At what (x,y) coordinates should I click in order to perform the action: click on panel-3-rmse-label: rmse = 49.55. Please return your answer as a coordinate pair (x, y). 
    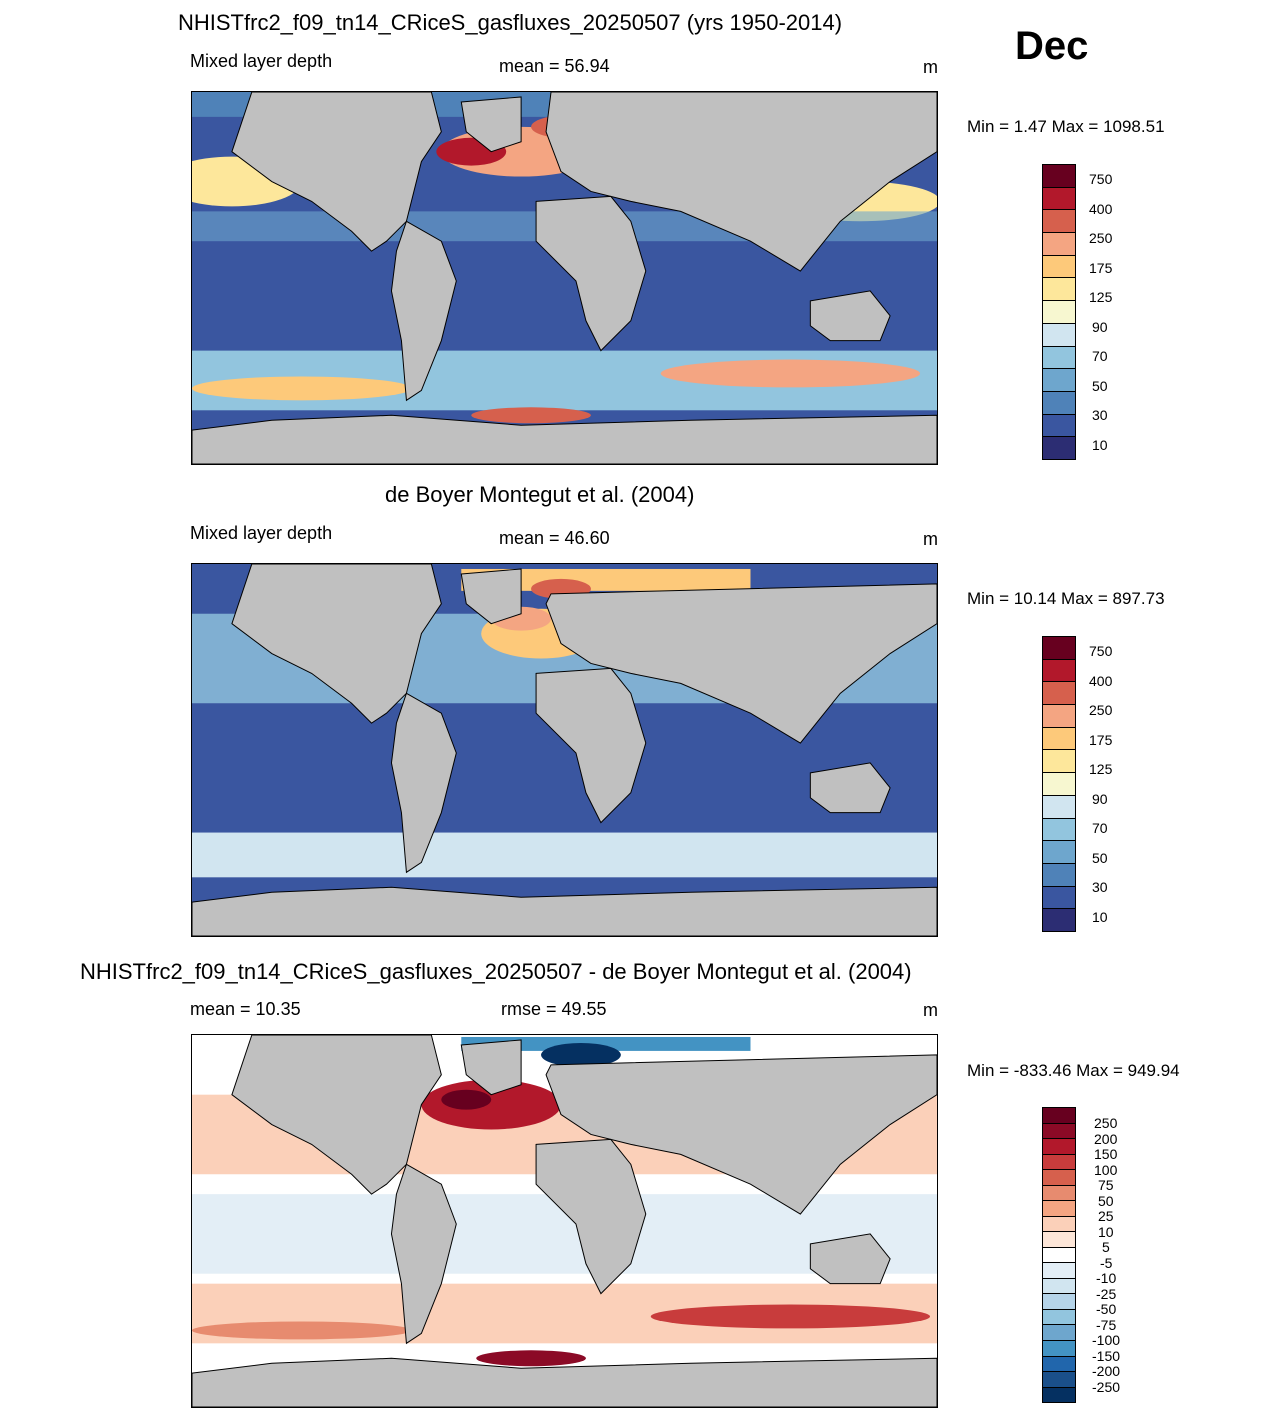
    Looking at the image, I should click on (554, 1009).